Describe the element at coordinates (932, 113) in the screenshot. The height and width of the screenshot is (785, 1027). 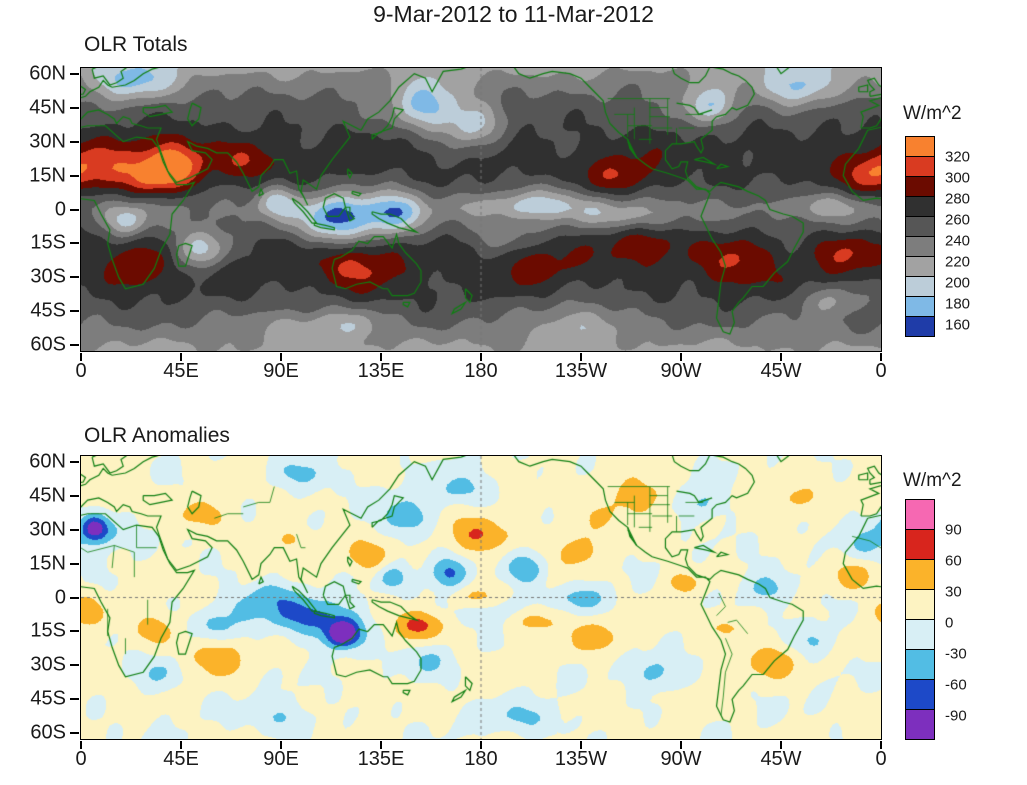
I see `colorbar-units-totals: W/m^2` at that location.